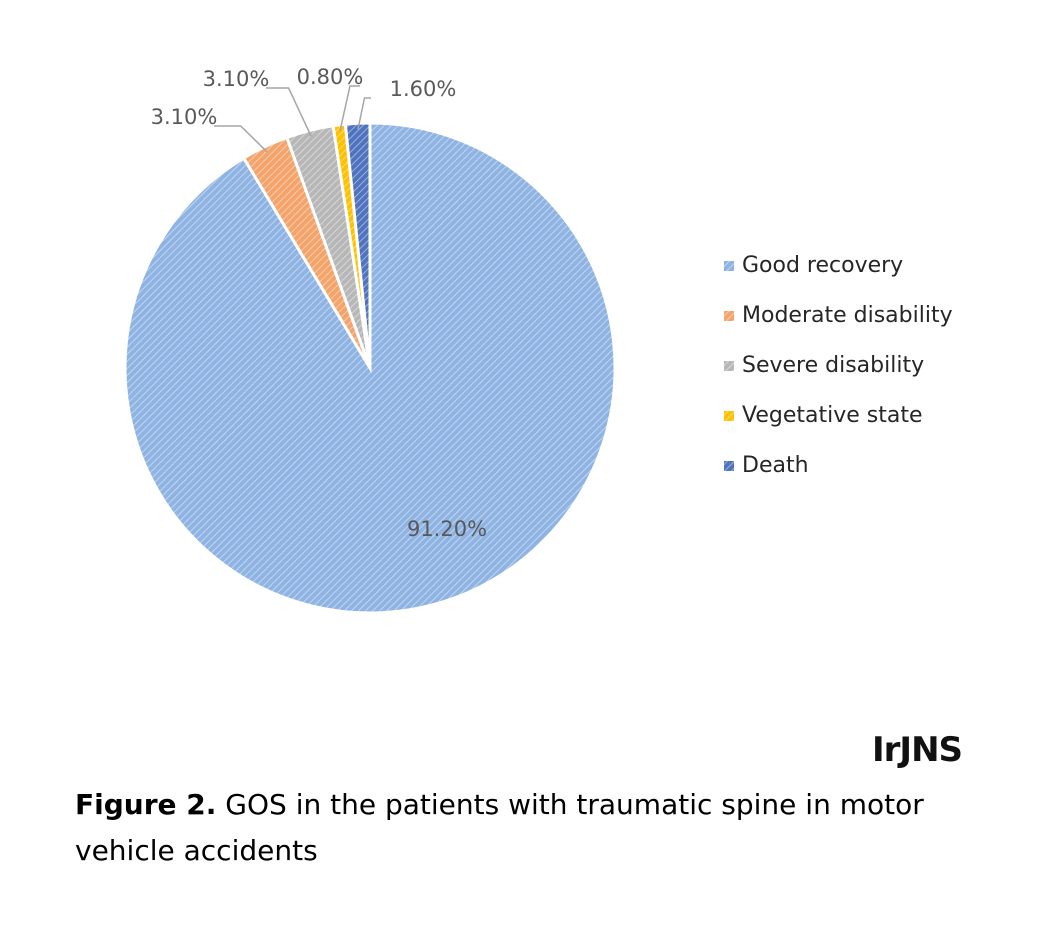  Describe the element at coordinates (833, 365) in the screenshot. I see `legend-label: Severe disability` at that location.